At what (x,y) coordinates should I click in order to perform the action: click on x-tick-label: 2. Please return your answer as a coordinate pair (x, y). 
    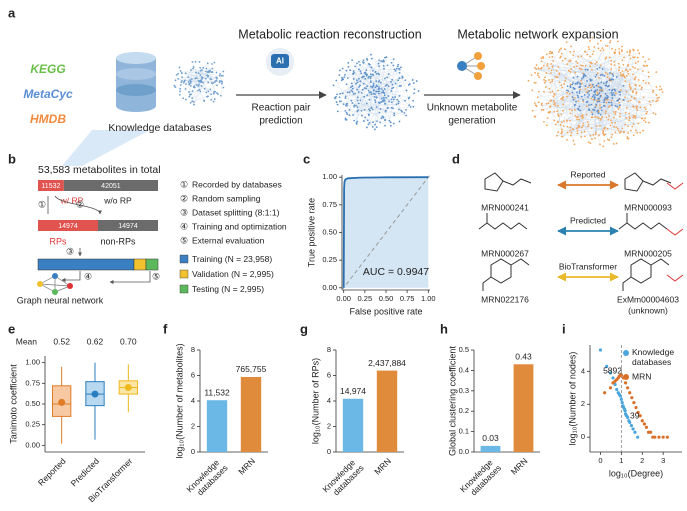
    Looking at the image, I should click on (642, 460).